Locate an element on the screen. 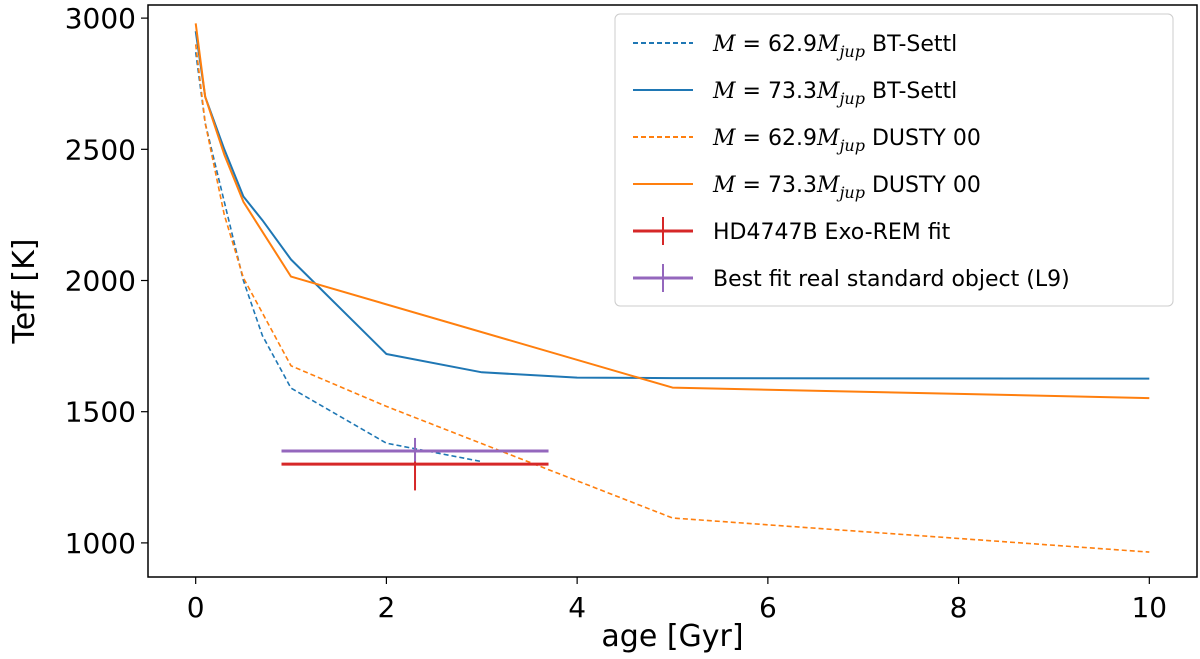 This screenshot has width=1200, height=659. legend-entry-2: M = 73.3Mjup BT-Settl is located at coordinates (795, 93).